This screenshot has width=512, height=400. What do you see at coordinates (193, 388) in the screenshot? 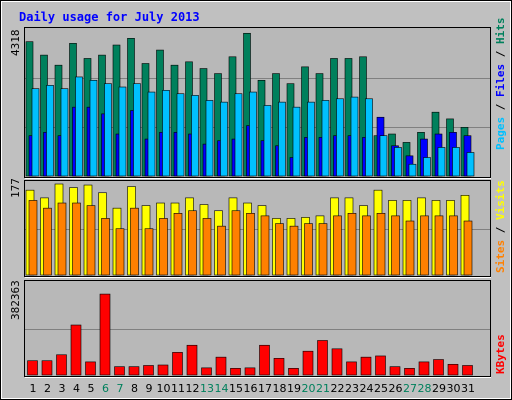
I see `x-tick-label-day-12: 12` at bounding box center [193, 388].